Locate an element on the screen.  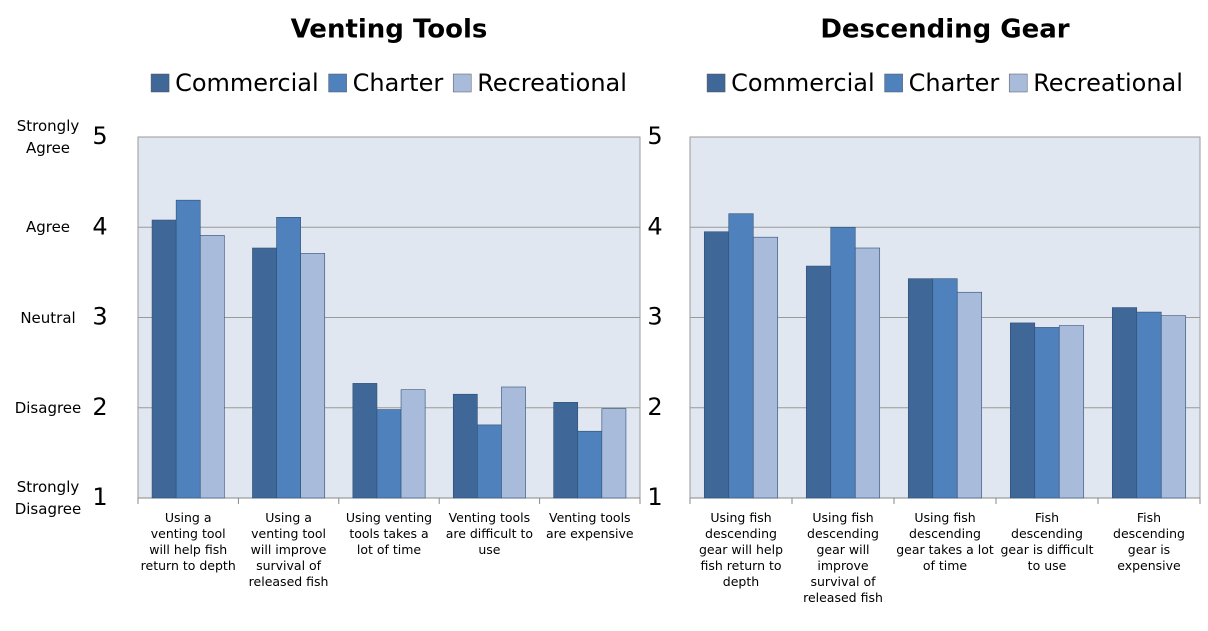
y-description-text: Disagree is located at coordinates (48, 407).